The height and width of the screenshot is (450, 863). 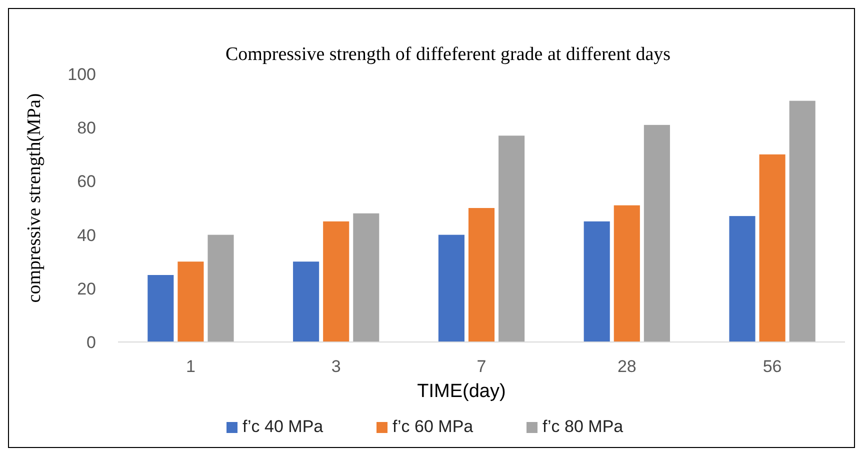 What do you see at coordinates (86, 288) in the screenshot?
I see `y-tick-label: 20` at bounding box center [86, 288].